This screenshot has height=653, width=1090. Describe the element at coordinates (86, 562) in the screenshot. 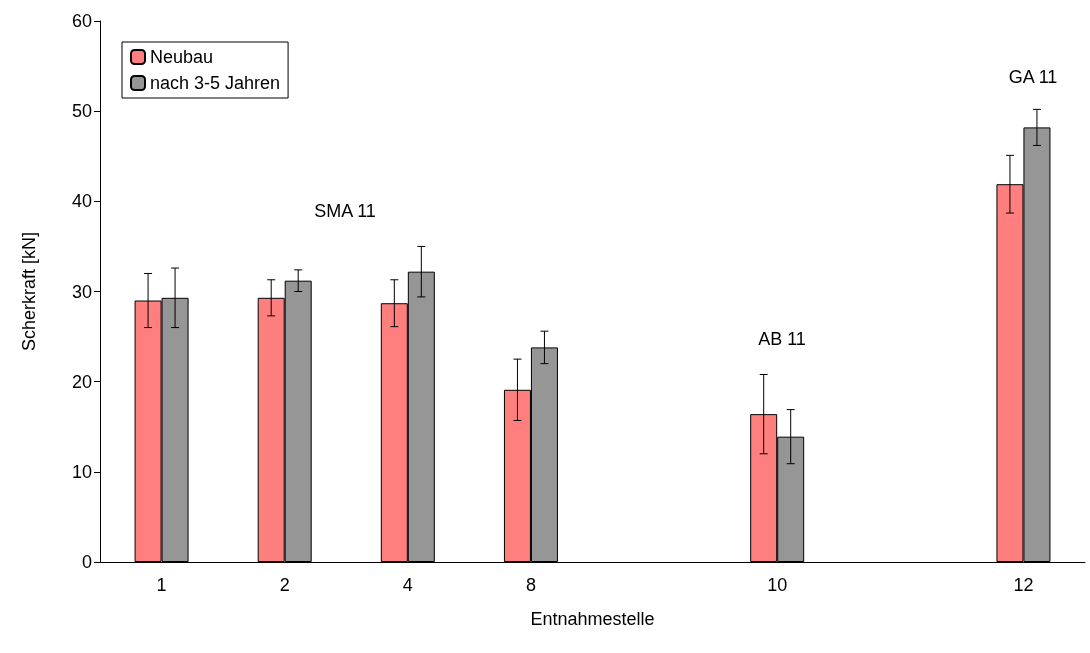

I see `y-tick-label: 0` at that location.